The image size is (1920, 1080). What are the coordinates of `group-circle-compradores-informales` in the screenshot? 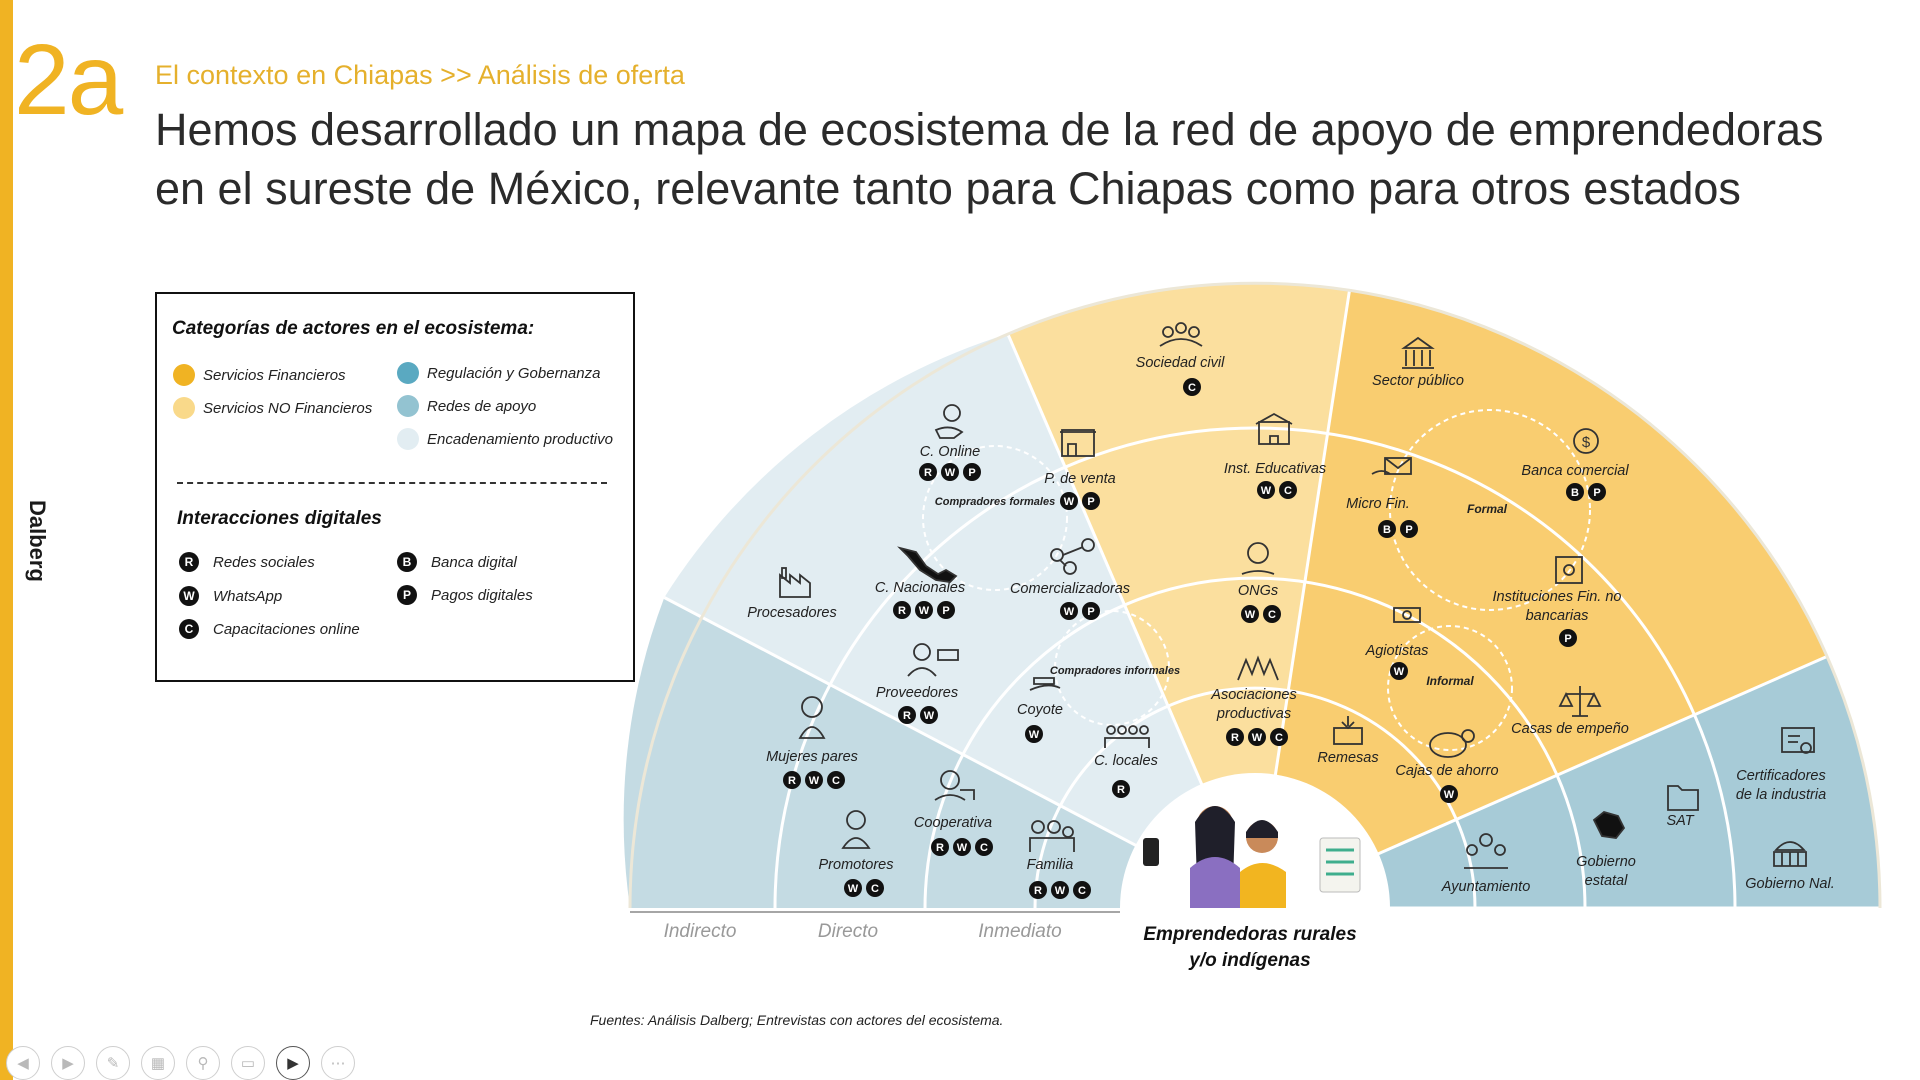 It's located at (1112, 668).